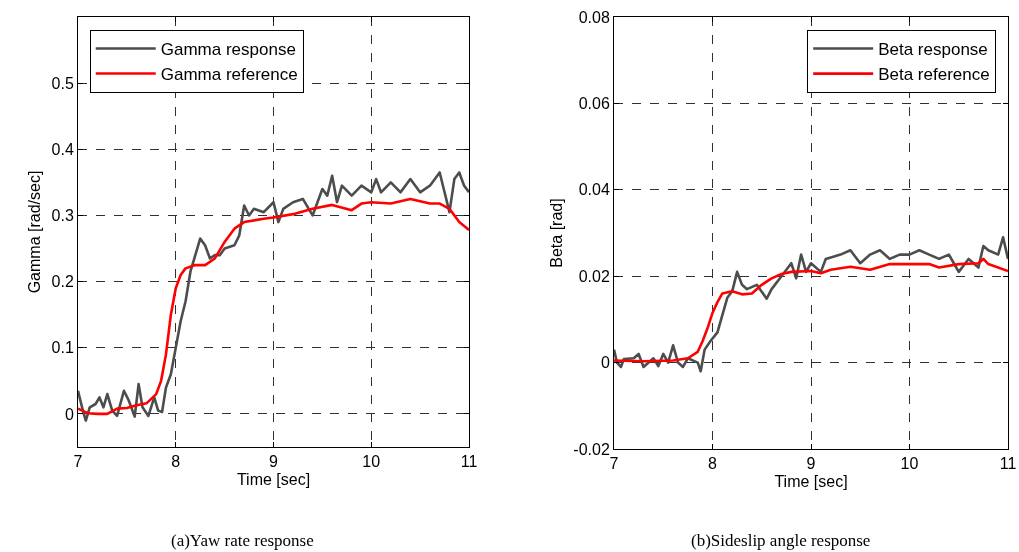 The image size is (1019, 552). I want to click on legend-label: Beta reference, so click(934, 75).